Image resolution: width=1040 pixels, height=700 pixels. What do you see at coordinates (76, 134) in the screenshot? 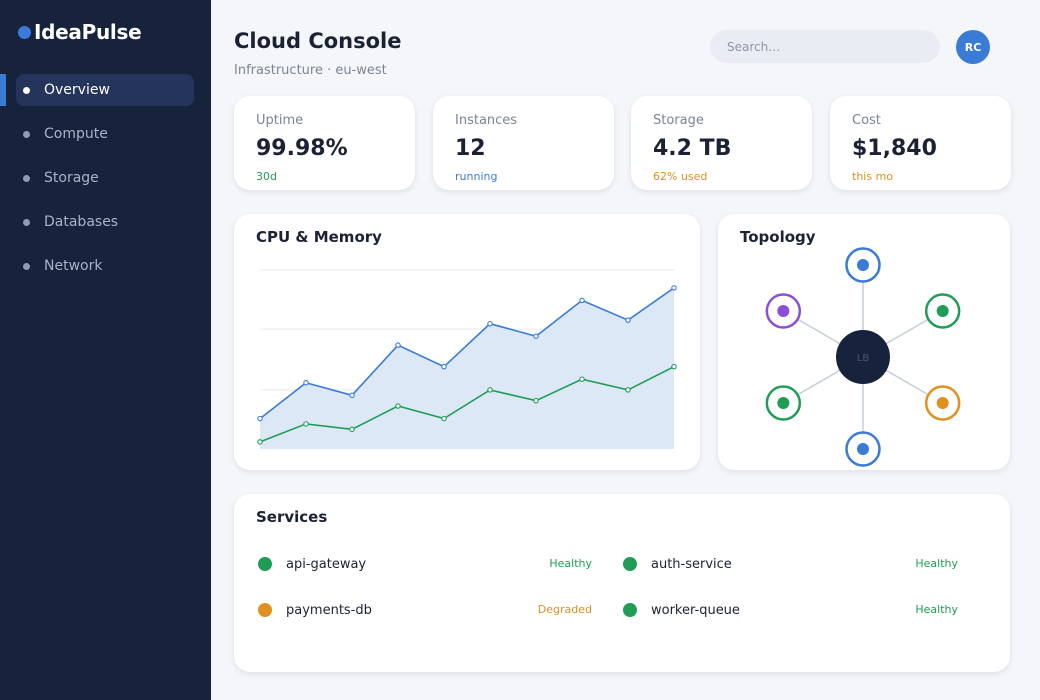
I see `sidebar-item-label: Compute` at bounding box center [76, 134].